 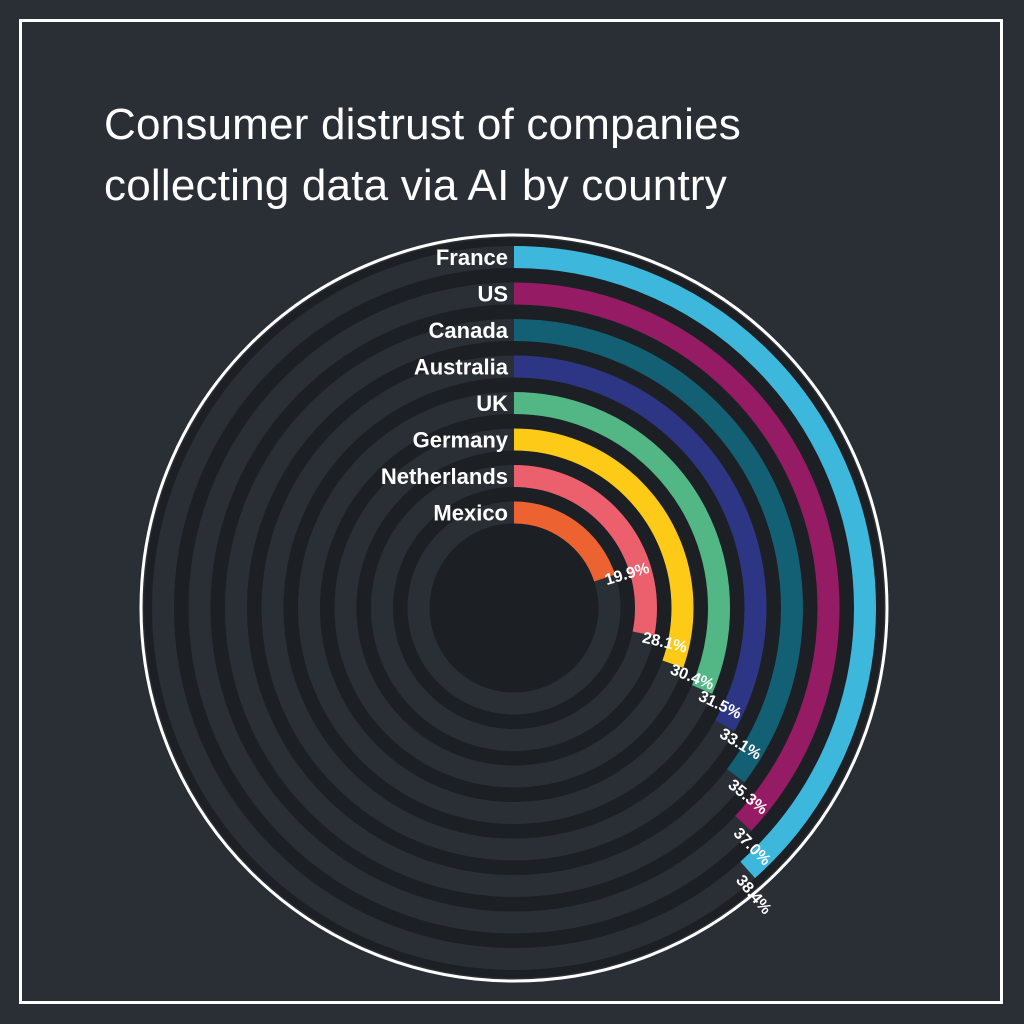 I want to click on category-label: Canada, so click(x=469, y=330).